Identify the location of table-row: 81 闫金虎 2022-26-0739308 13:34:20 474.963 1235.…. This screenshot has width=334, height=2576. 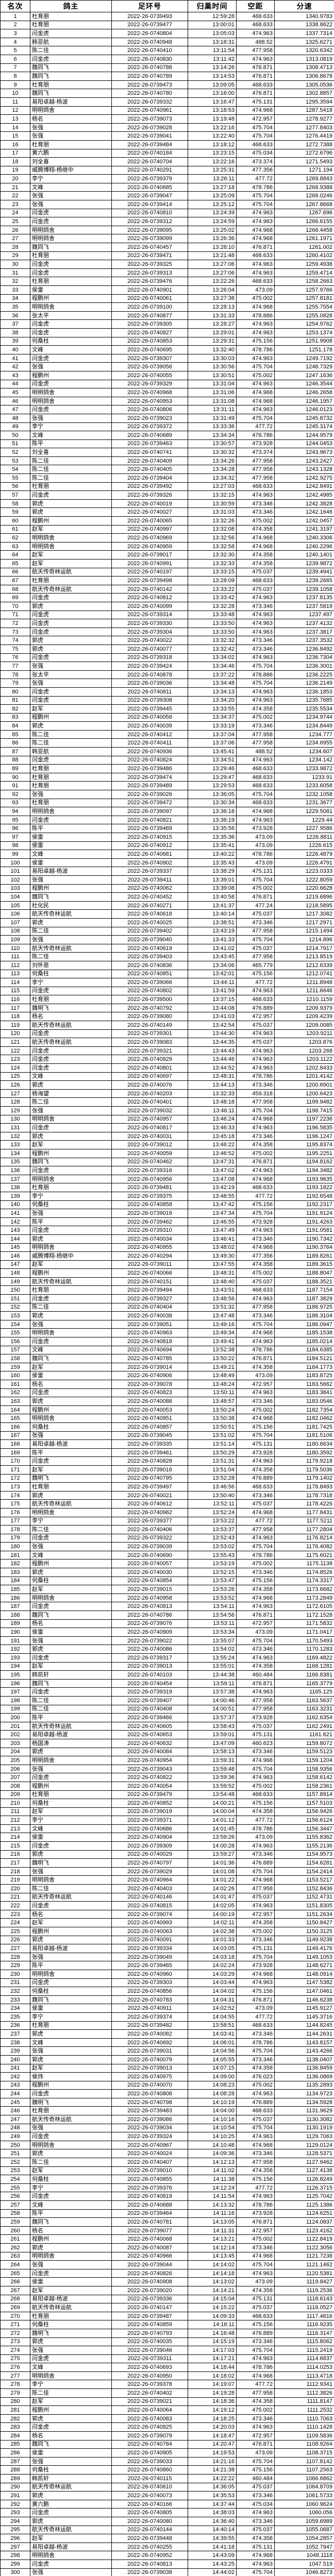
(167, 700).